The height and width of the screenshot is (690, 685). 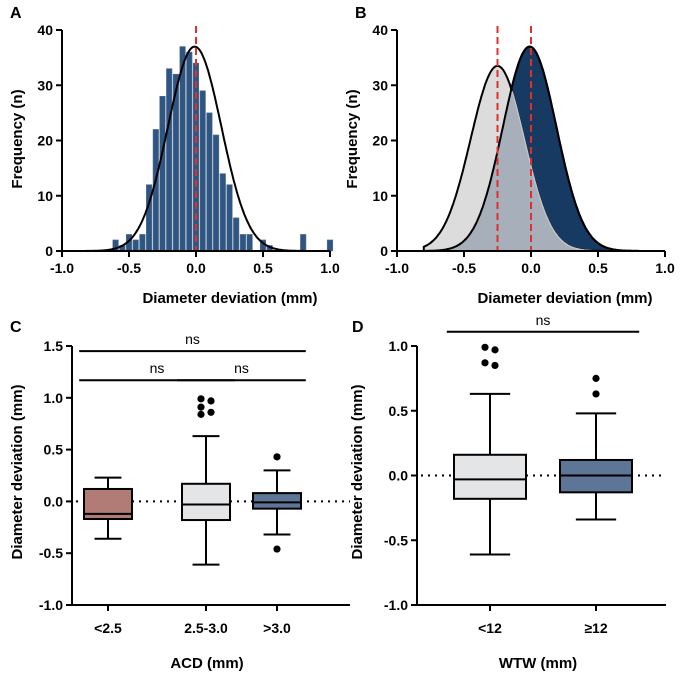 What do you see at coordinates (206, 663) in the screenshot?
I see `panel-c-xlabel: ACD (mm)` at bounding box center [206, 663].